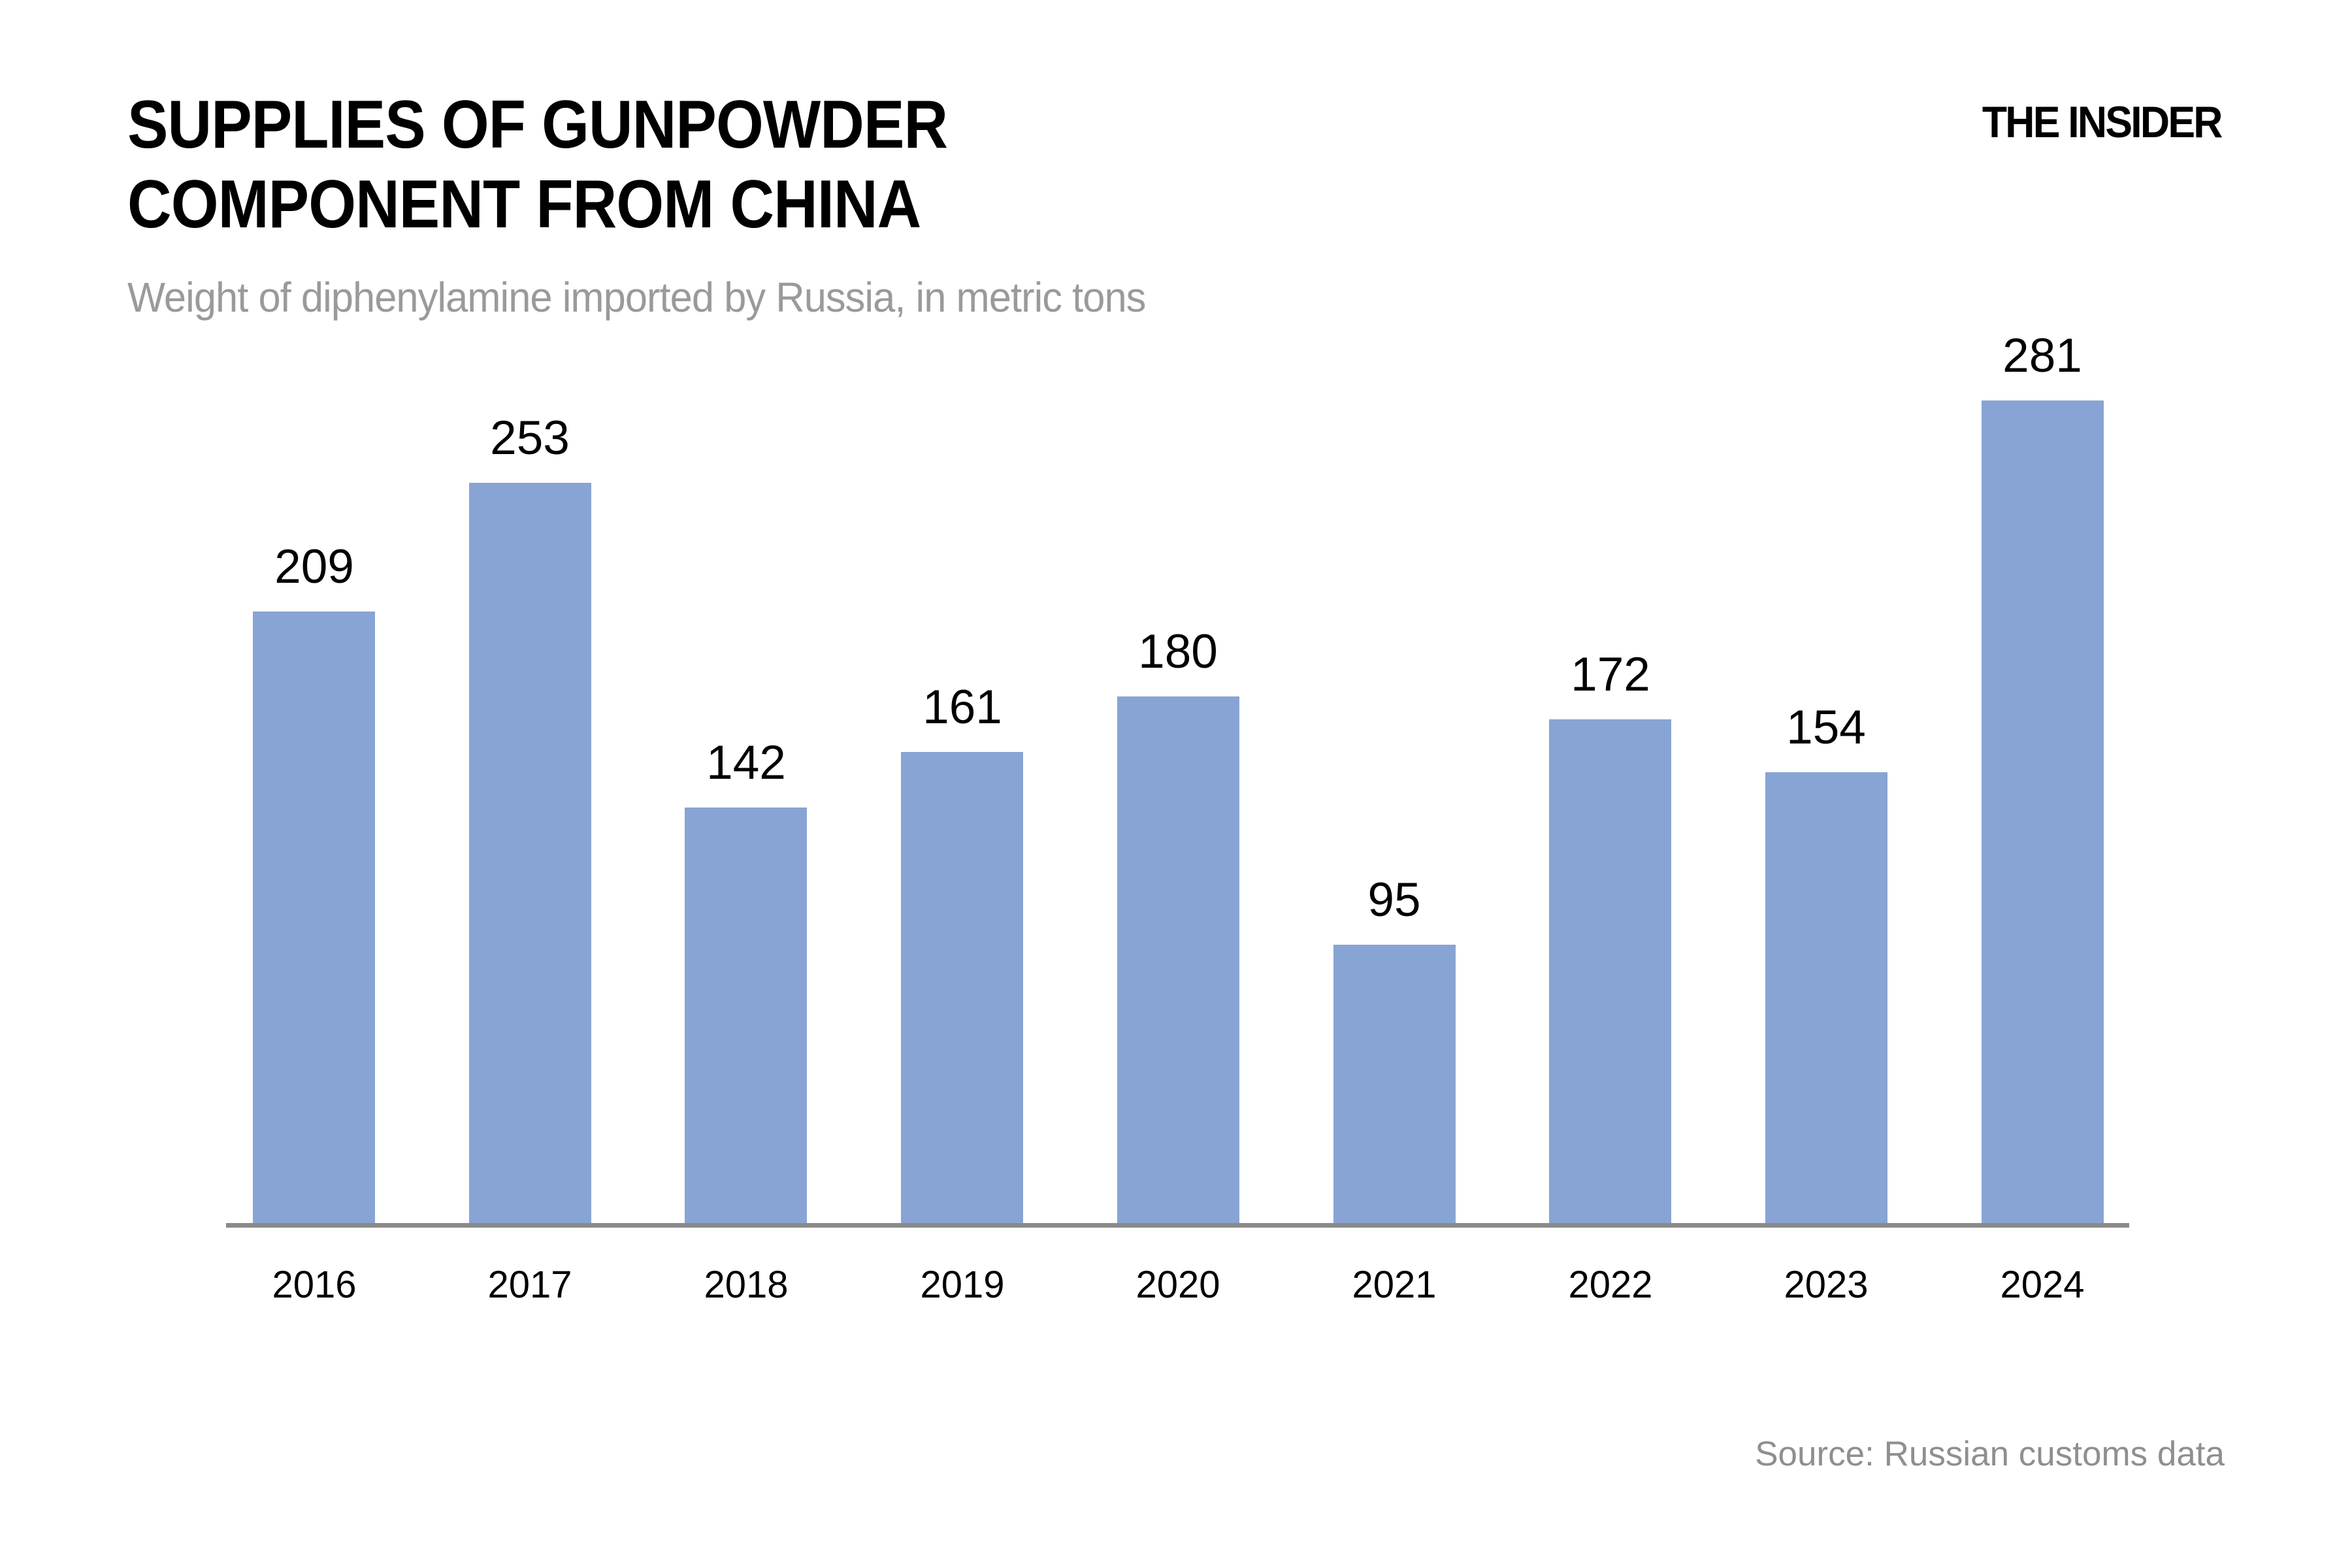 The width and height of the screenshot is (2352, 1568). Describe the element at coordinates (1394, 900) in the screenshot. I see `bar-value-label: 95` at that location.